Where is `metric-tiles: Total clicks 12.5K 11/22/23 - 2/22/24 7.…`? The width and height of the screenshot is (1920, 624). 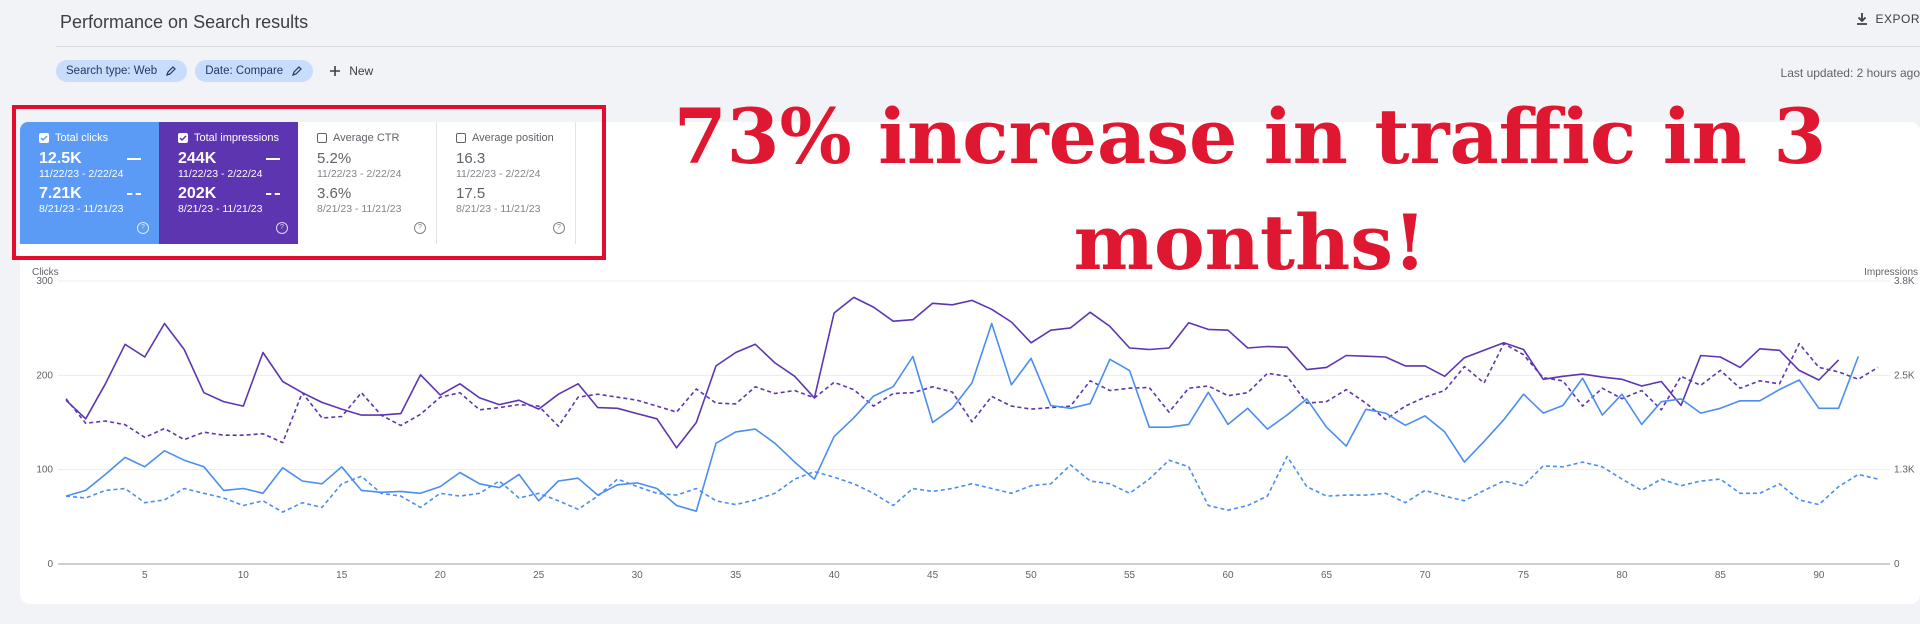 metric-tiles: Total clicks 12.5K 11/22/23 - 2/22/24 7.… is located at coordinates (298, 183).